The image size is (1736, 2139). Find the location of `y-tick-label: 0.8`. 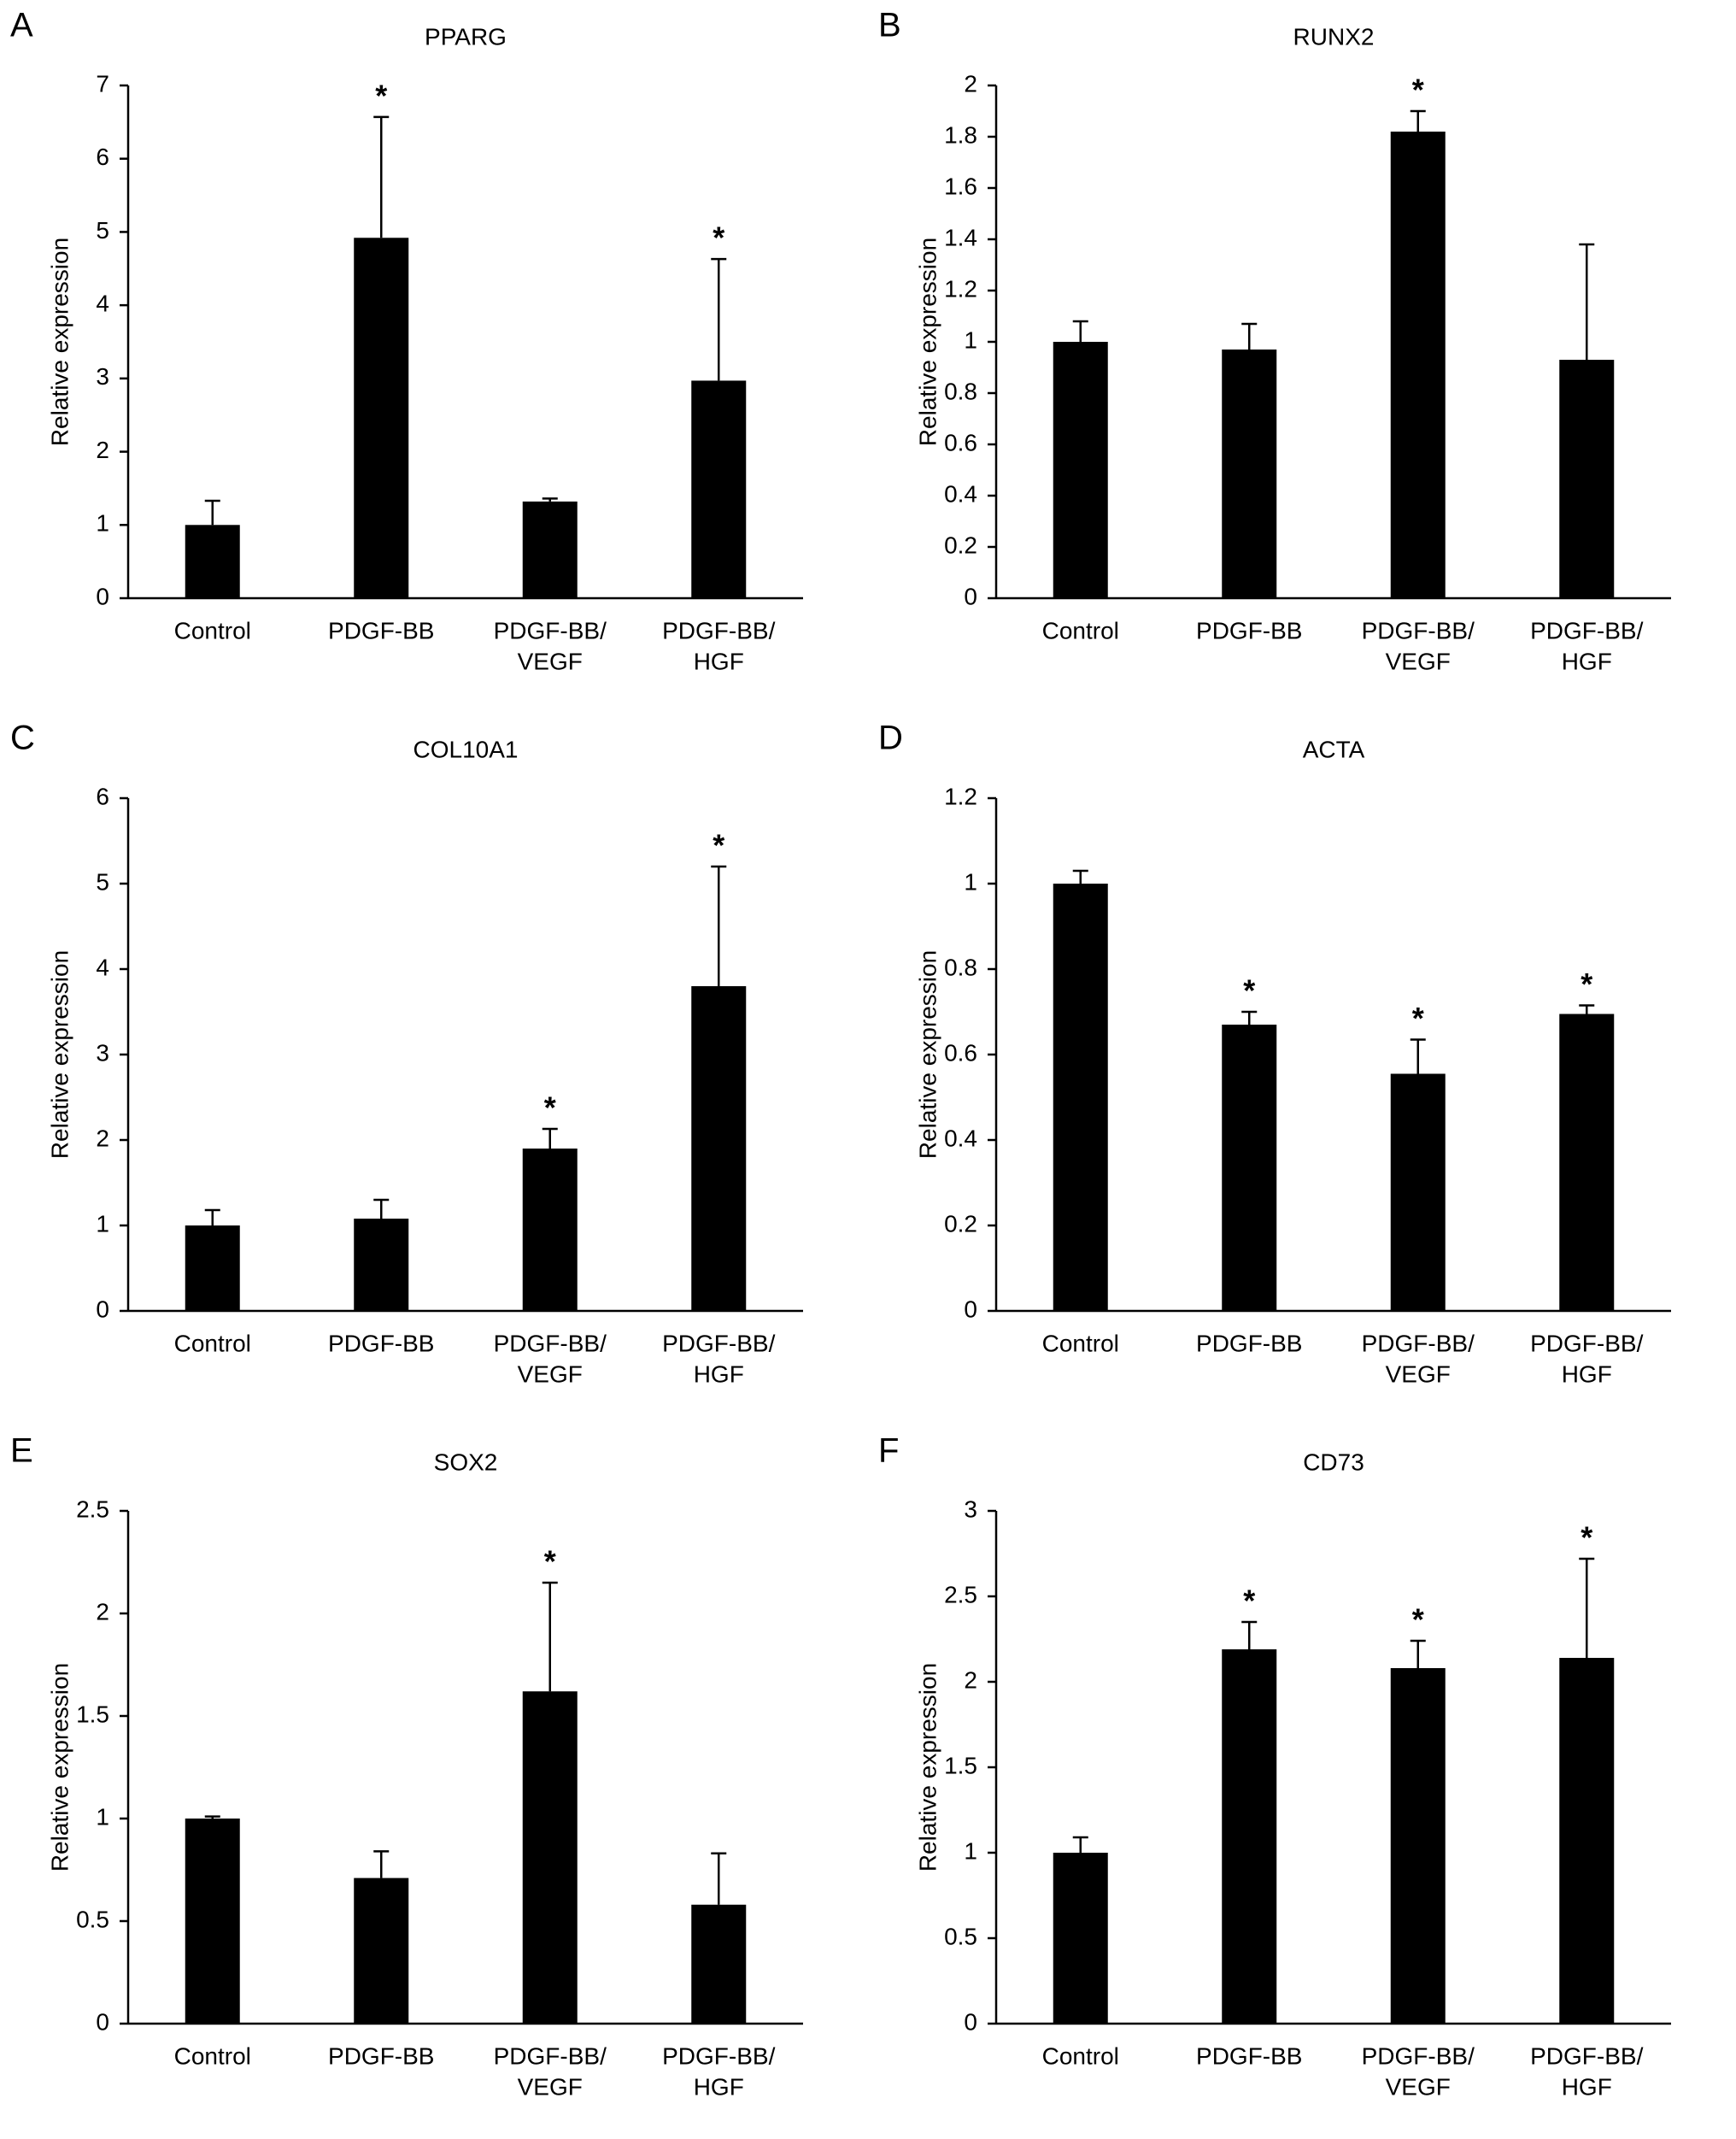

y-tick-label: 0.8 is located at coordinates (961, 967).